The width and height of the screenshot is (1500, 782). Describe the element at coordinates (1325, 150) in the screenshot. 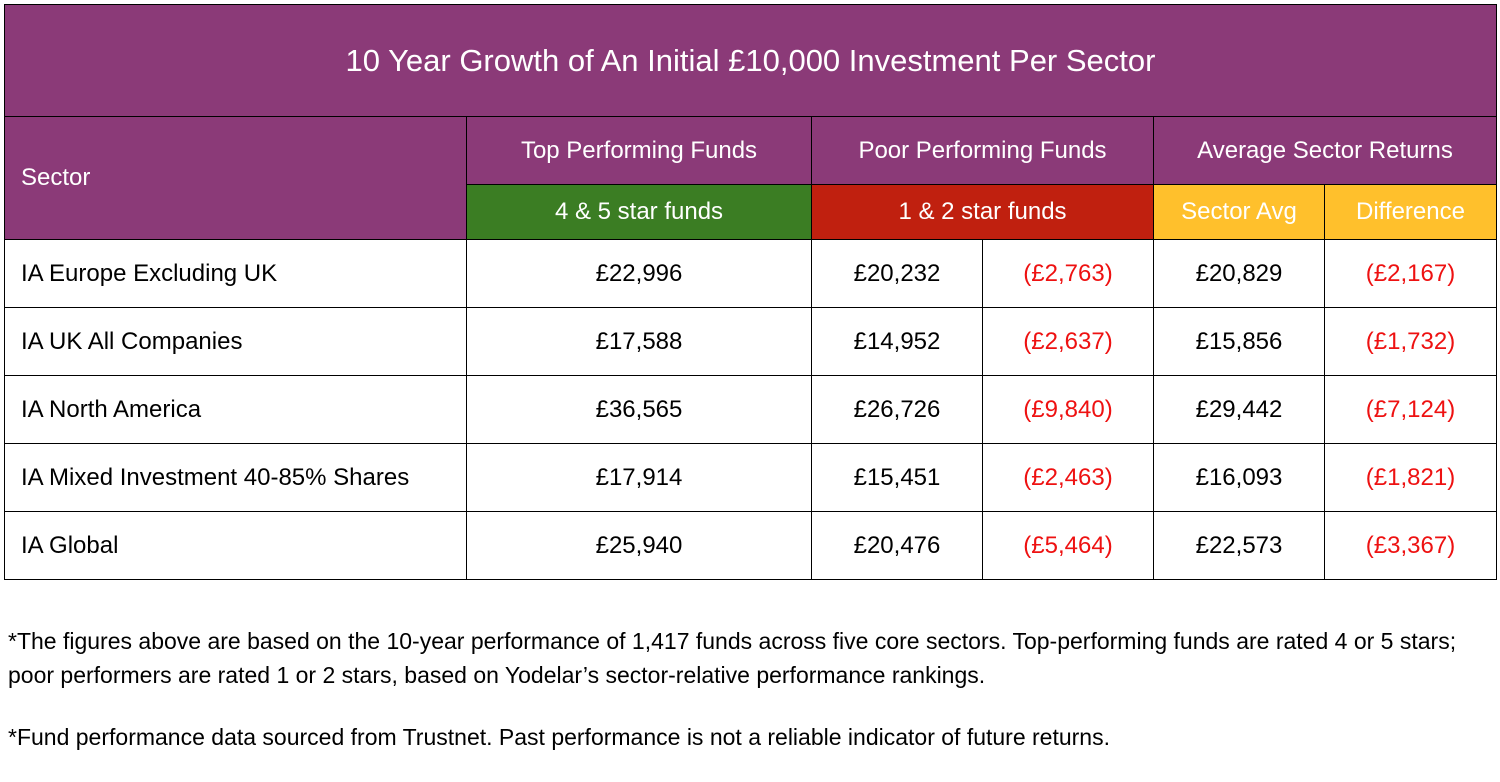

I see `average-sector-header: Average Sector Returns` at that location.